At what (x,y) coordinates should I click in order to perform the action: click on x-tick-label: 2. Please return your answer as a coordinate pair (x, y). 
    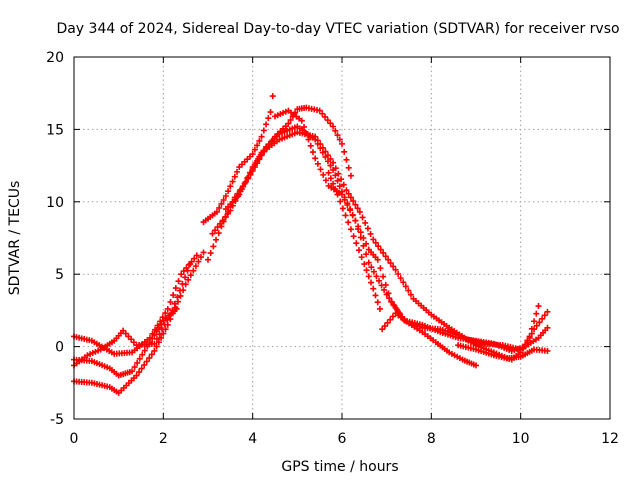
    Looking at the image, I should click on (163, 439).